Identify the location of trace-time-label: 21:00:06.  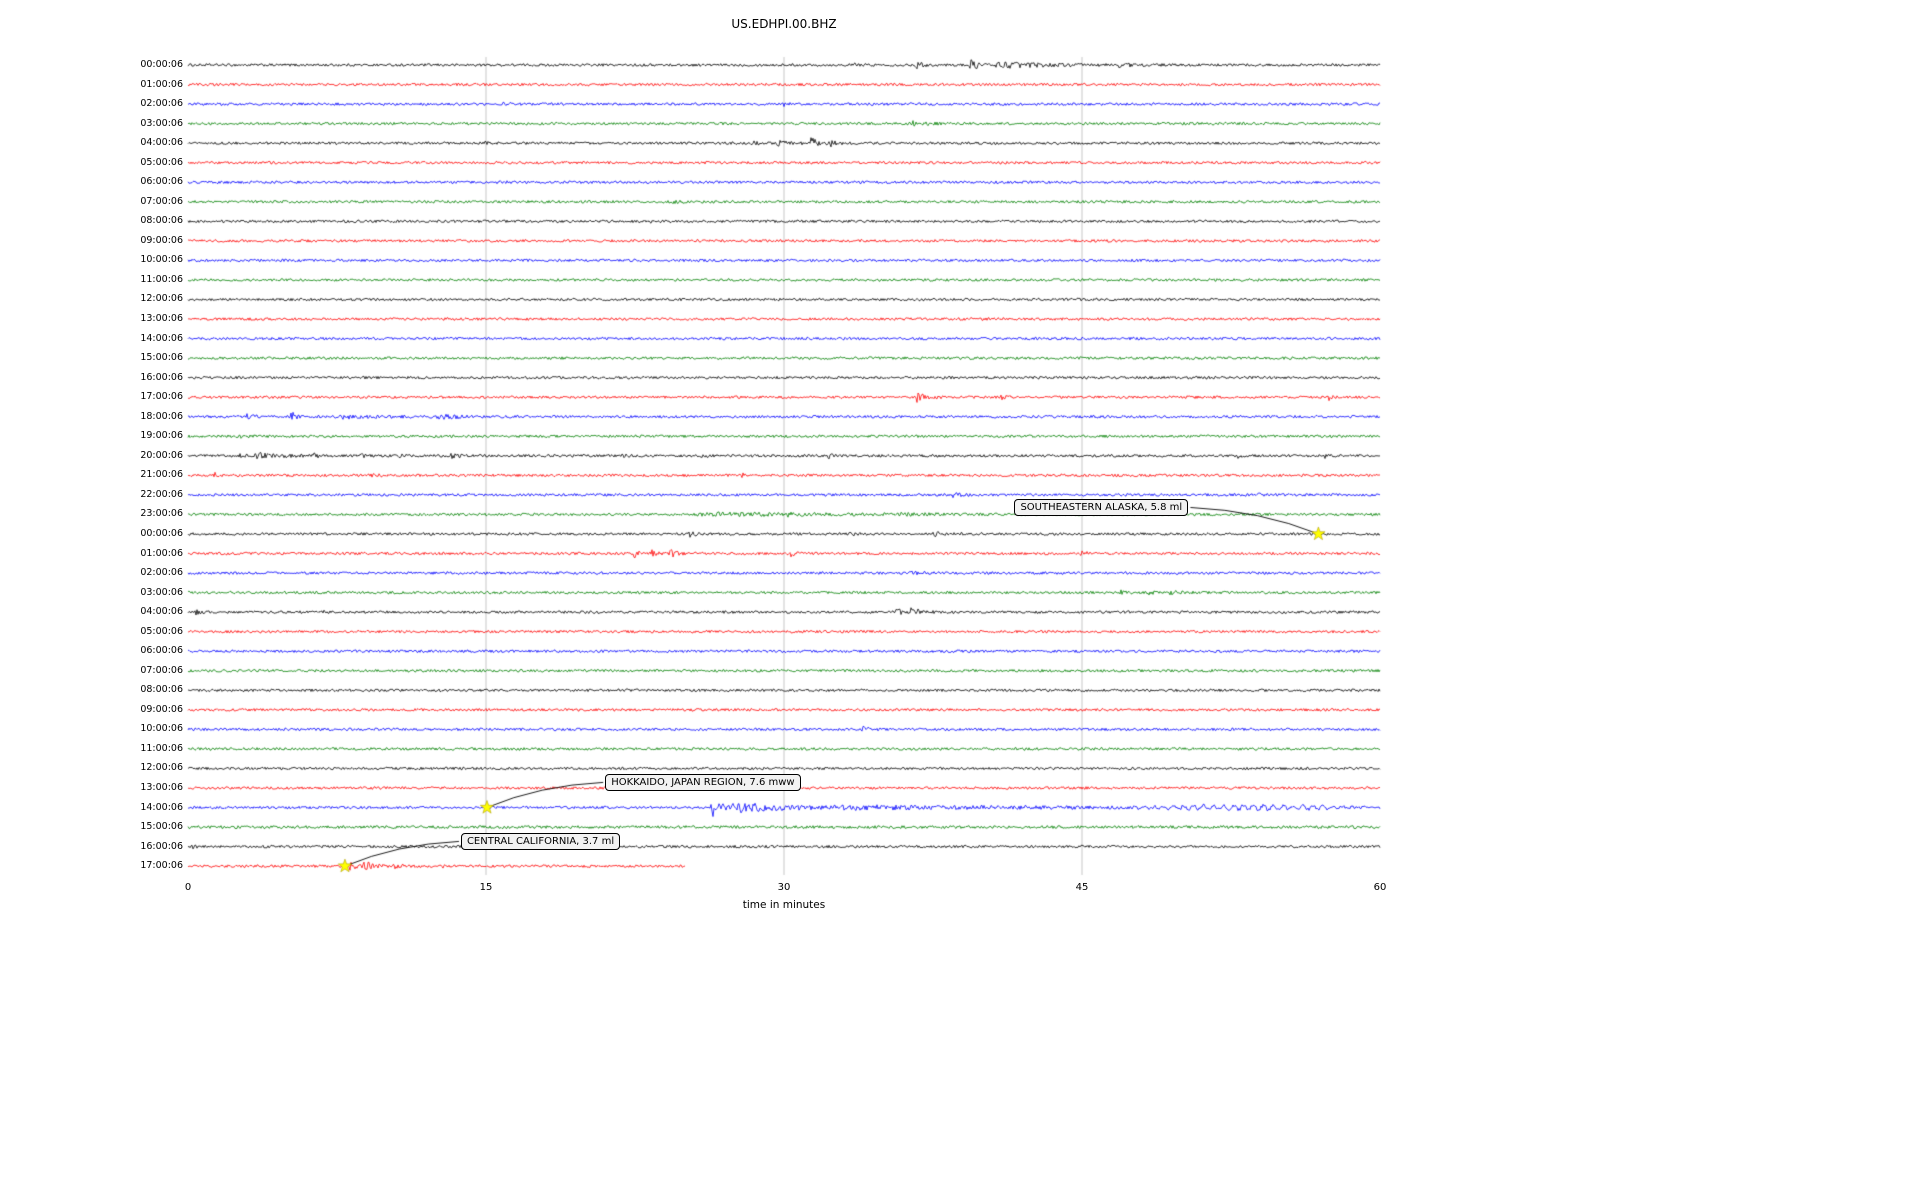
(161, 475).